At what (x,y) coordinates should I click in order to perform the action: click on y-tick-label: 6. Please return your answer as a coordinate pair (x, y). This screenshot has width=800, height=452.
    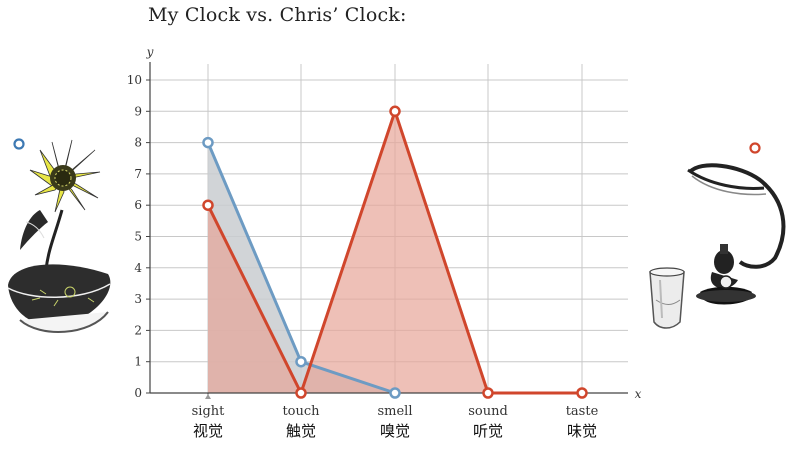
    Looking at the image, I should click on (138, 205).